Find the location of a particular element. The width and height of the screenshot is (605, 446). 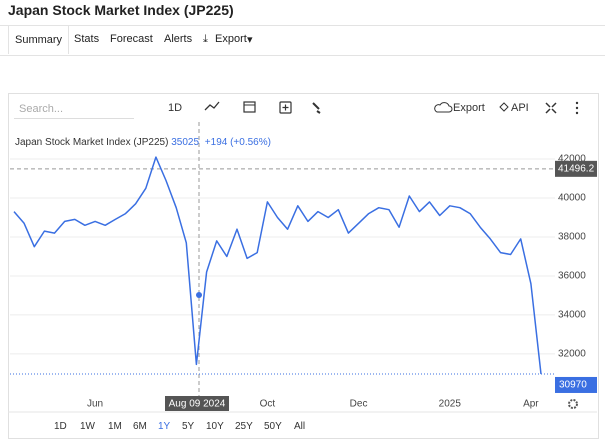

tab: Summary is located at coordinates (39, 40).